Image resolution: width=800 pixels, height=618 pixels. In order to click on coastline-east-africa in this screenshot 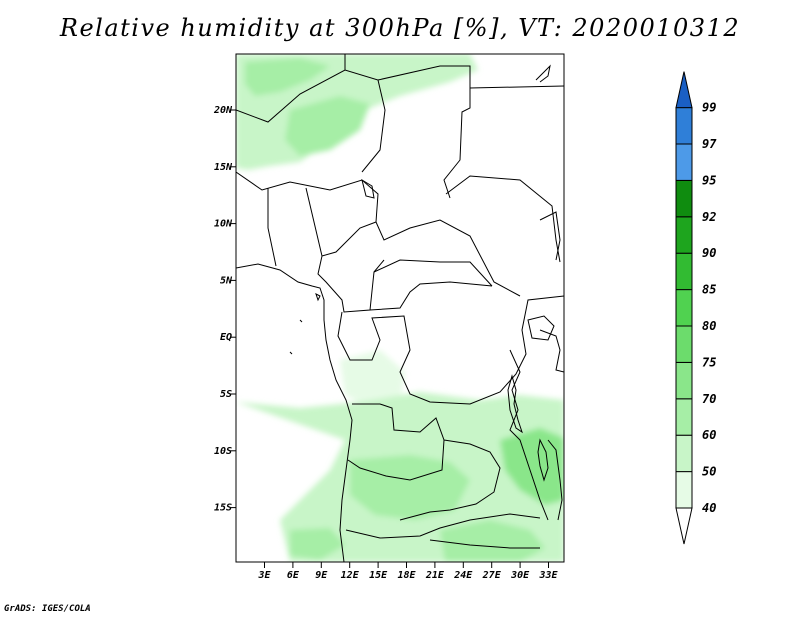, I will do `click(551, 366)`.